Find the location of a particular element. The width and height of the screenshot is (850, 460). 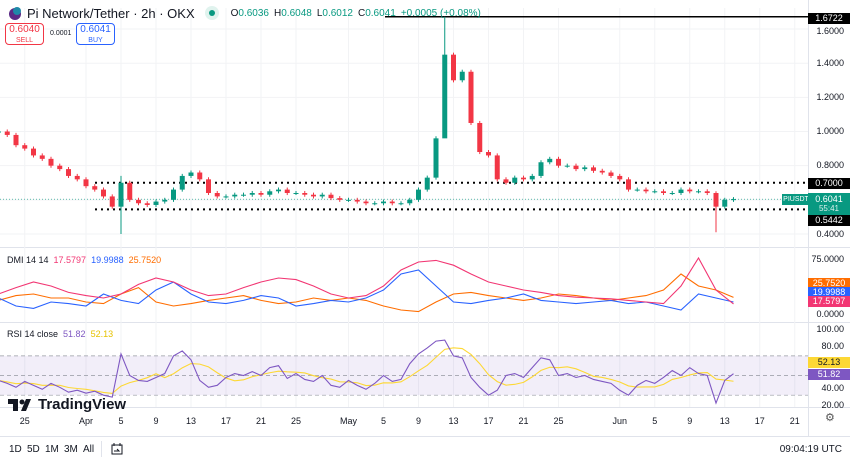

sell-button: 0.6040 SELL is located at coordinates (24, 34).